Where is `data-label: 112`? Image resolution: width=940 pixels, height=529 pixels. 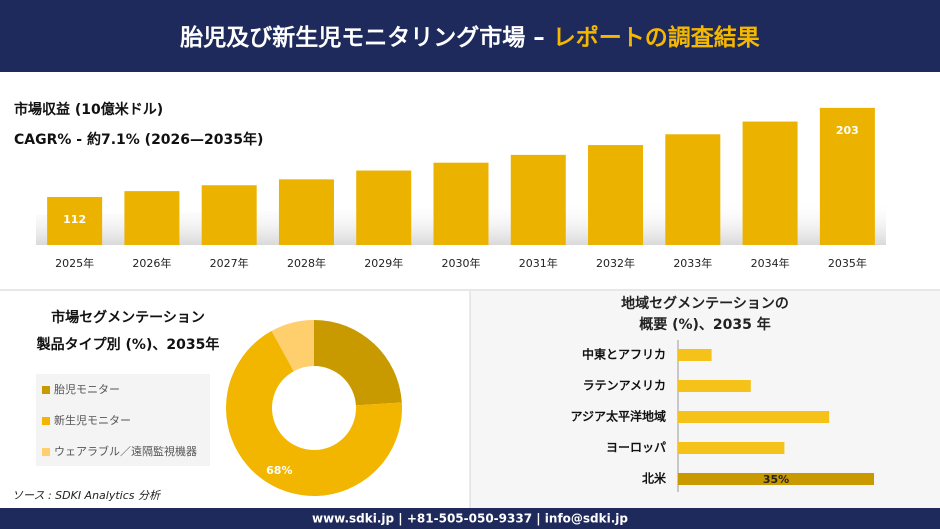 data-label: 112 is located at coordinates (74, 219).